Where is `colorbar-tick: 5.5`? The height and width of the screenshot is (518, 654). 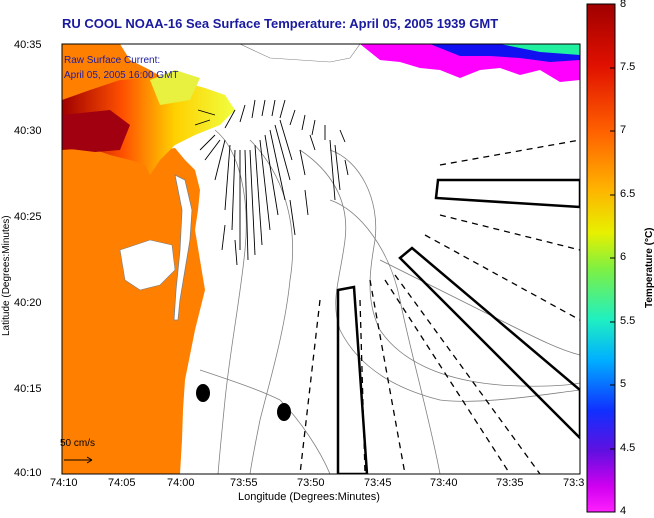
colorbar-tick: 5.5 is located at coordinates (628, 321).